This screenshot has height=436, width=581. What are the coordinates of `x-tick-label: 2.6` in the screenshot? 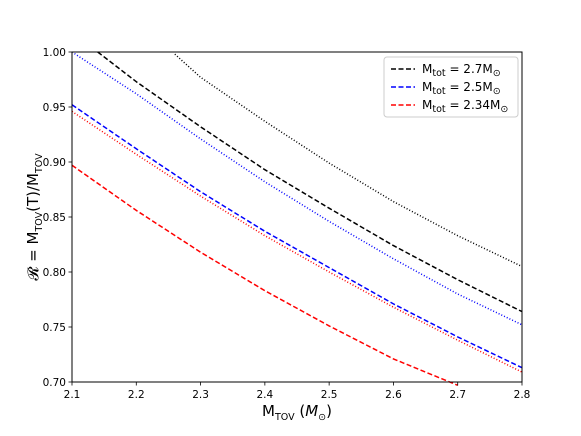 It's located at (393, 395).